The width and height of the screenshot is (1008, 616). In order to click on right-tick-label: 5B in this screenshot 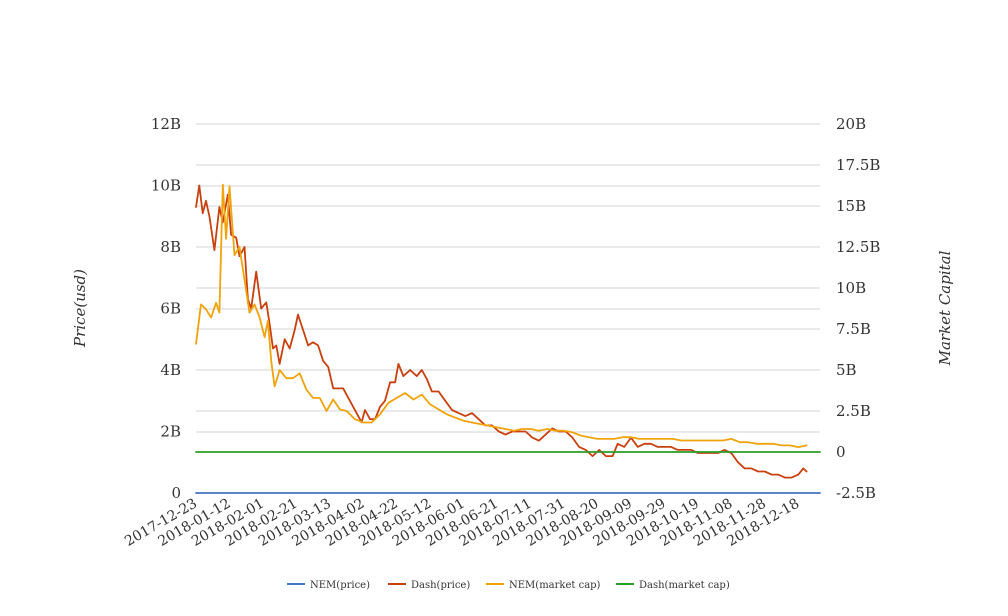, I will do `click(846, 370)`.